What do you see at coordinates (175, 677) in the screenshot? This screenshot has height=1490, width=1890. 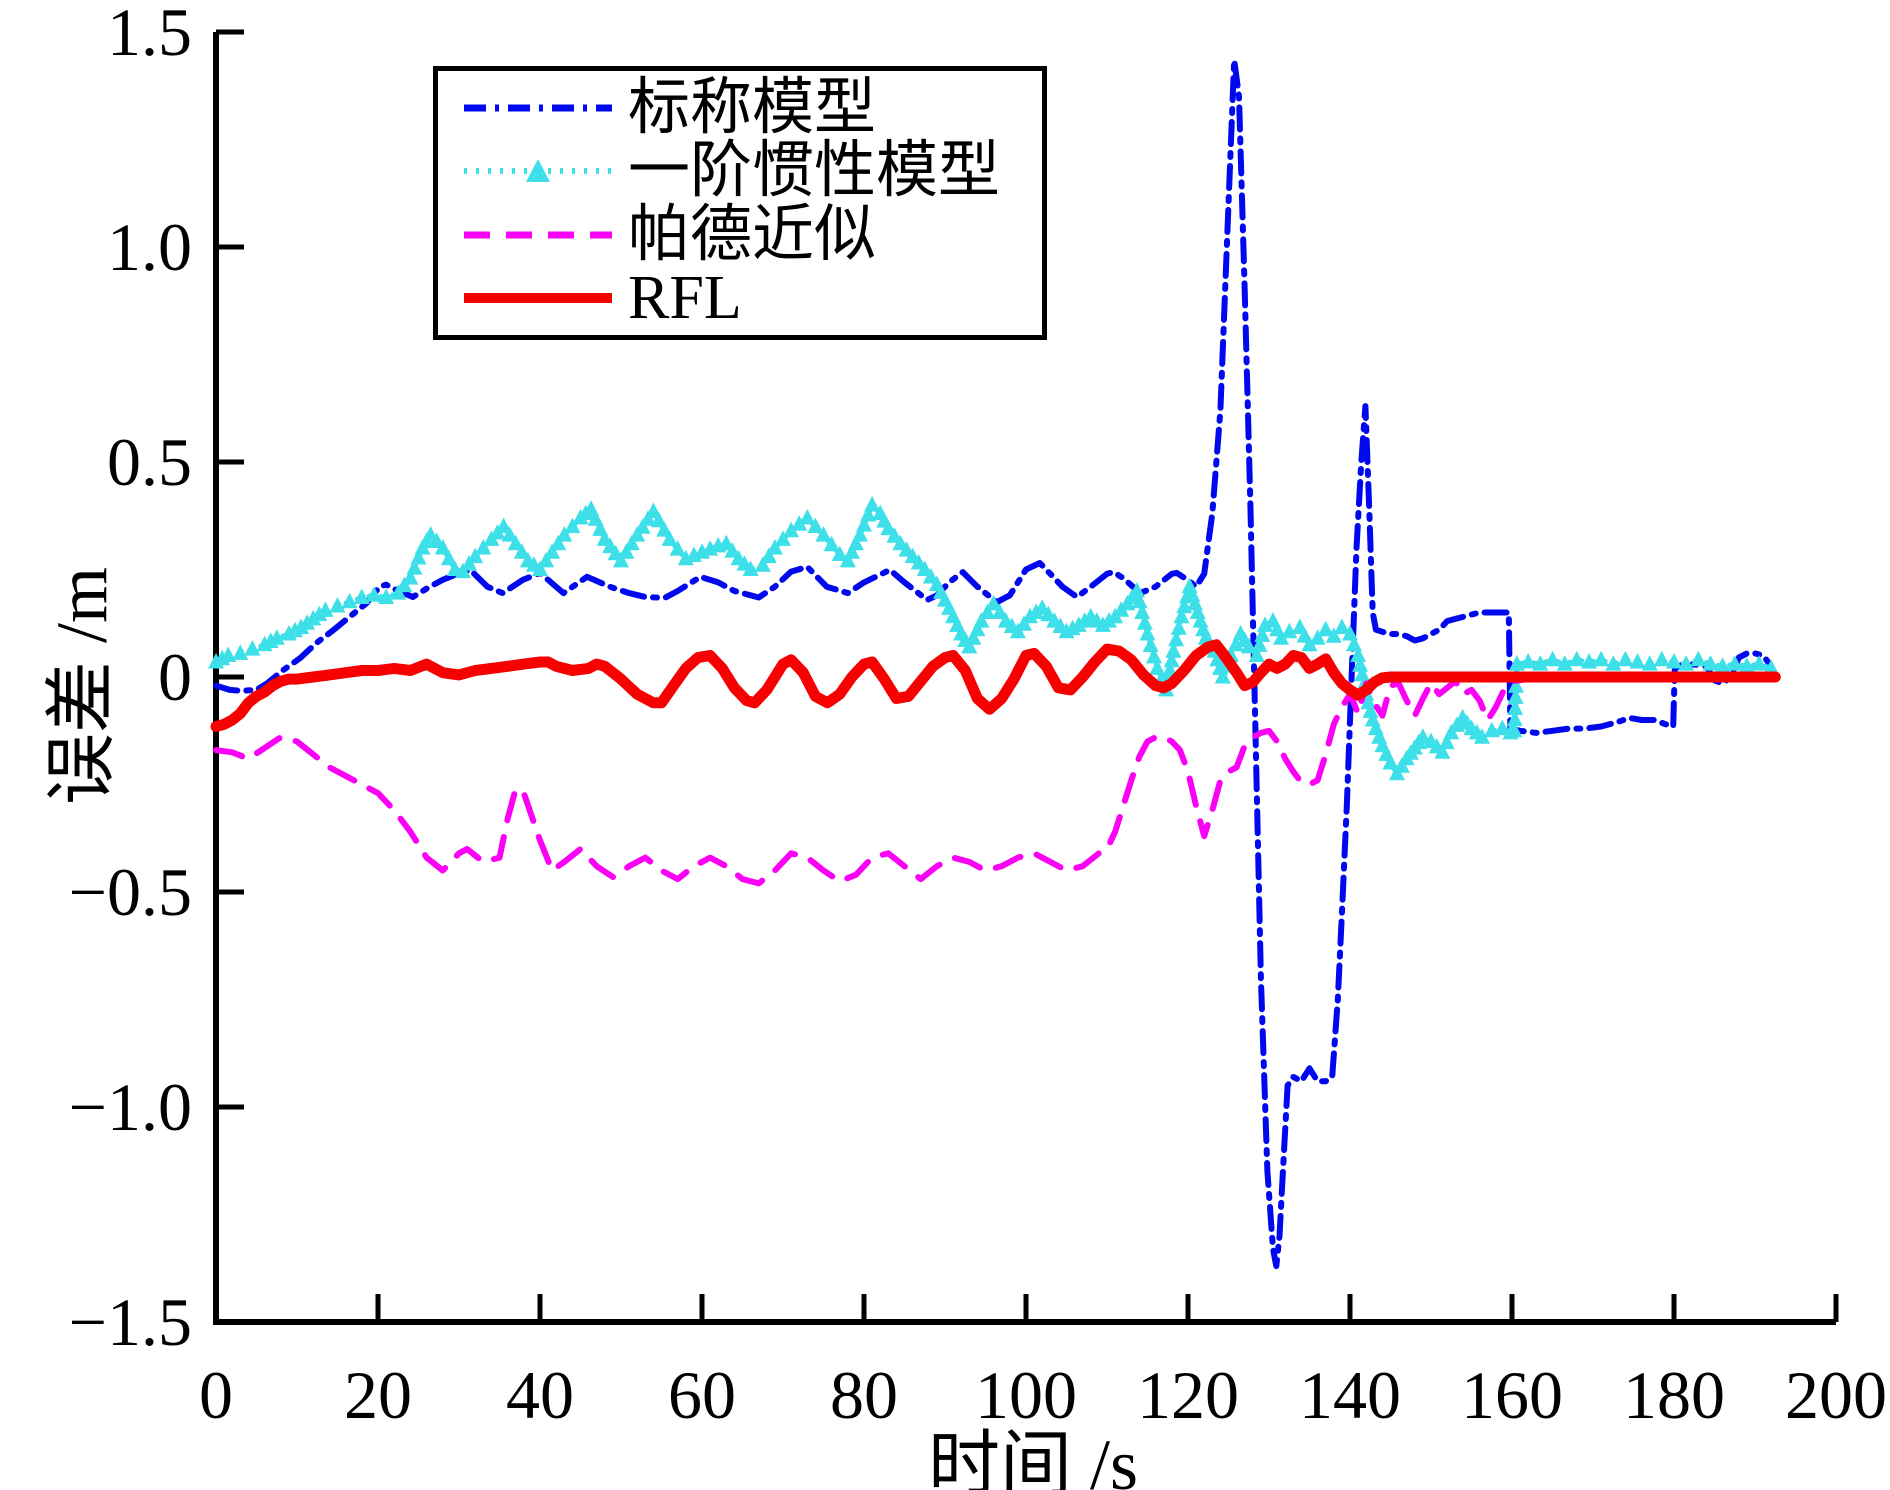 I see `y-tick-label-3: 0` at bounding box center [175, 677].